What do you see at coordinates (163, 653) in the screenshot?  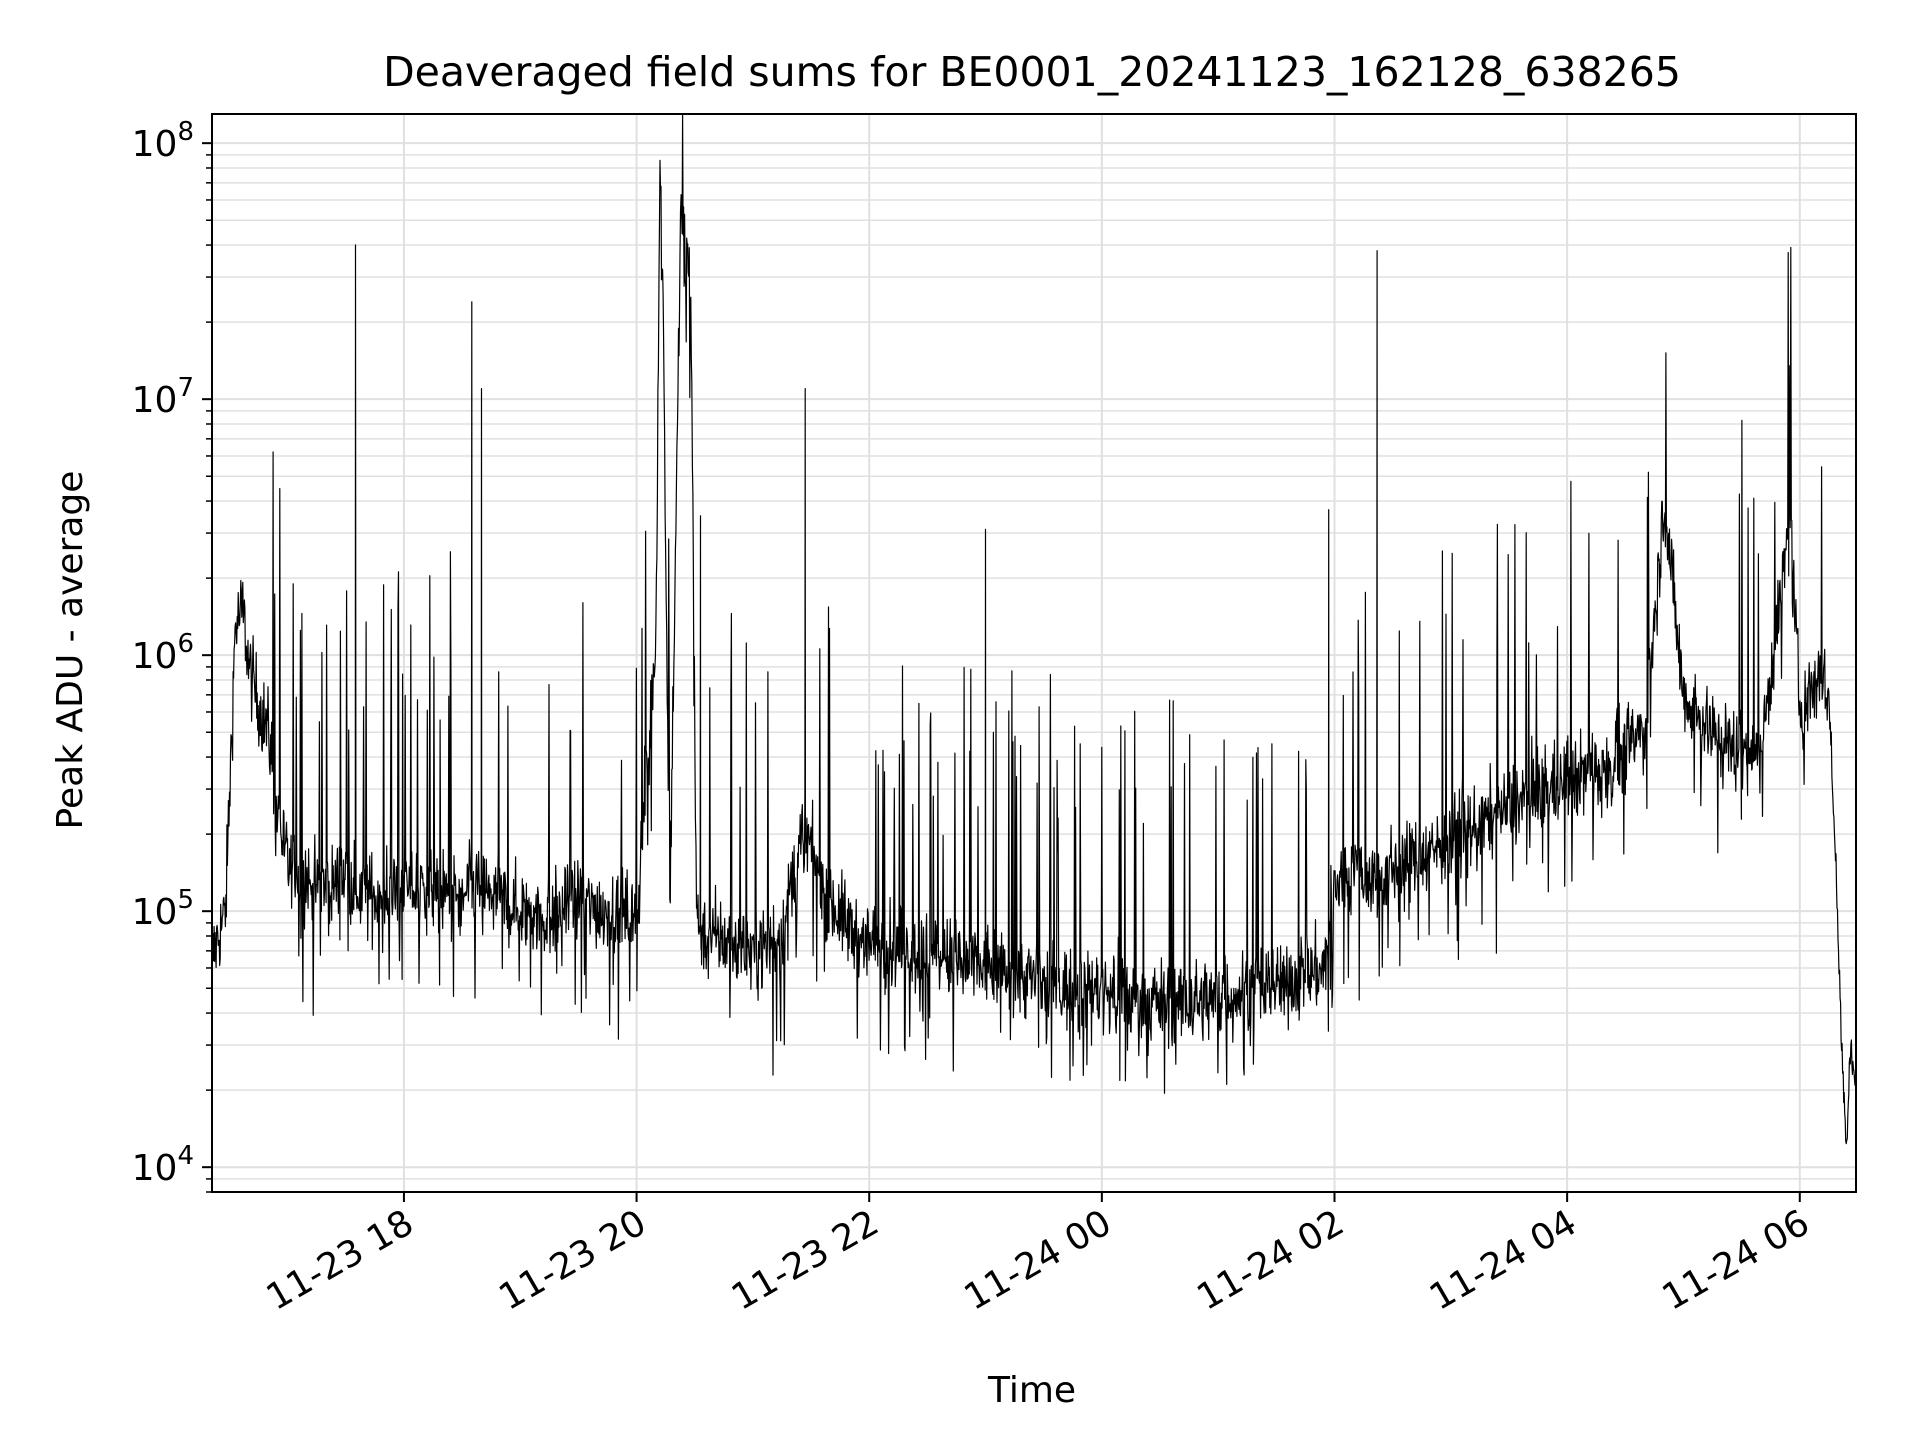 I see `y-tick-label: 10⁶` at bounding box center [163, 653].